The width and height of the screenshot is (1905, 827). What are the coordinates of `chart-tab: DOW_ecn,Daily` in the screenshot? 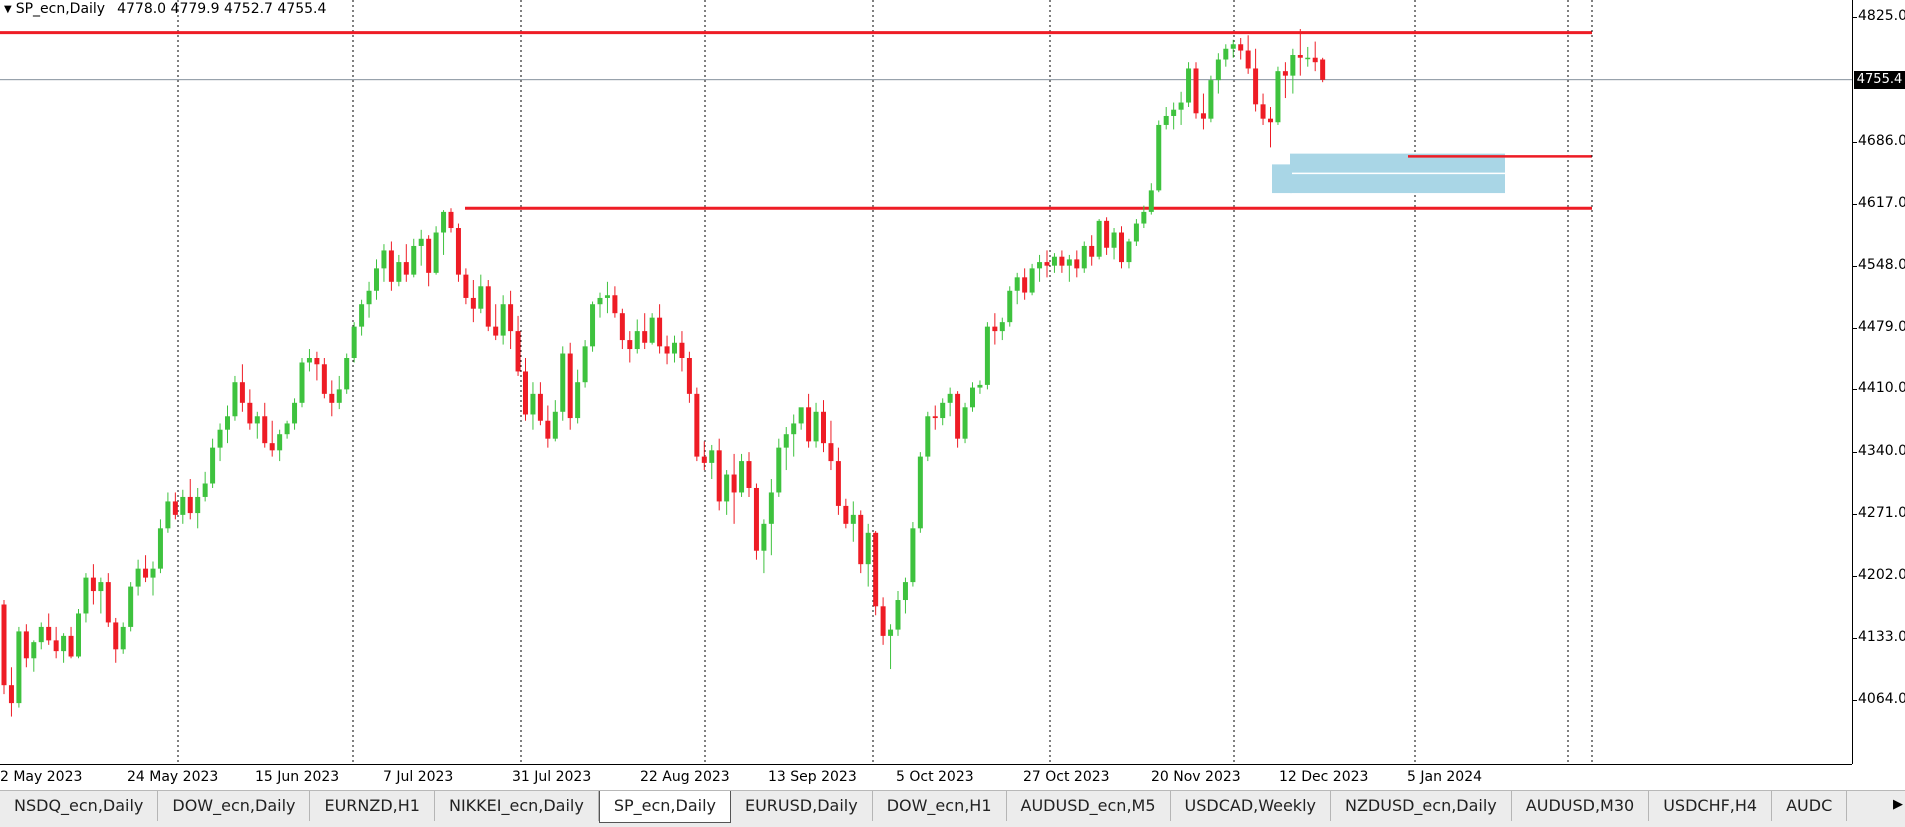 It's located at (234, 806).